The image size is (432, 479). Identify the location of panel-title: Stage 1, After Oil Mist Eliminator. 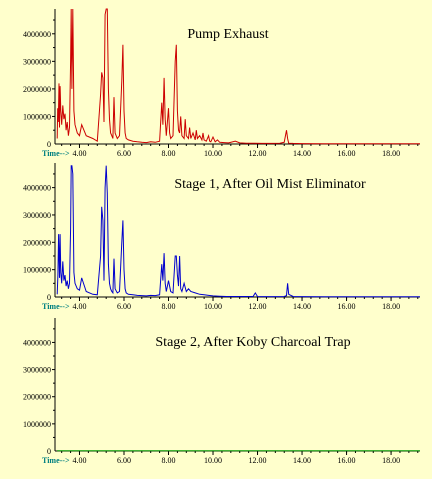
(270, 184).